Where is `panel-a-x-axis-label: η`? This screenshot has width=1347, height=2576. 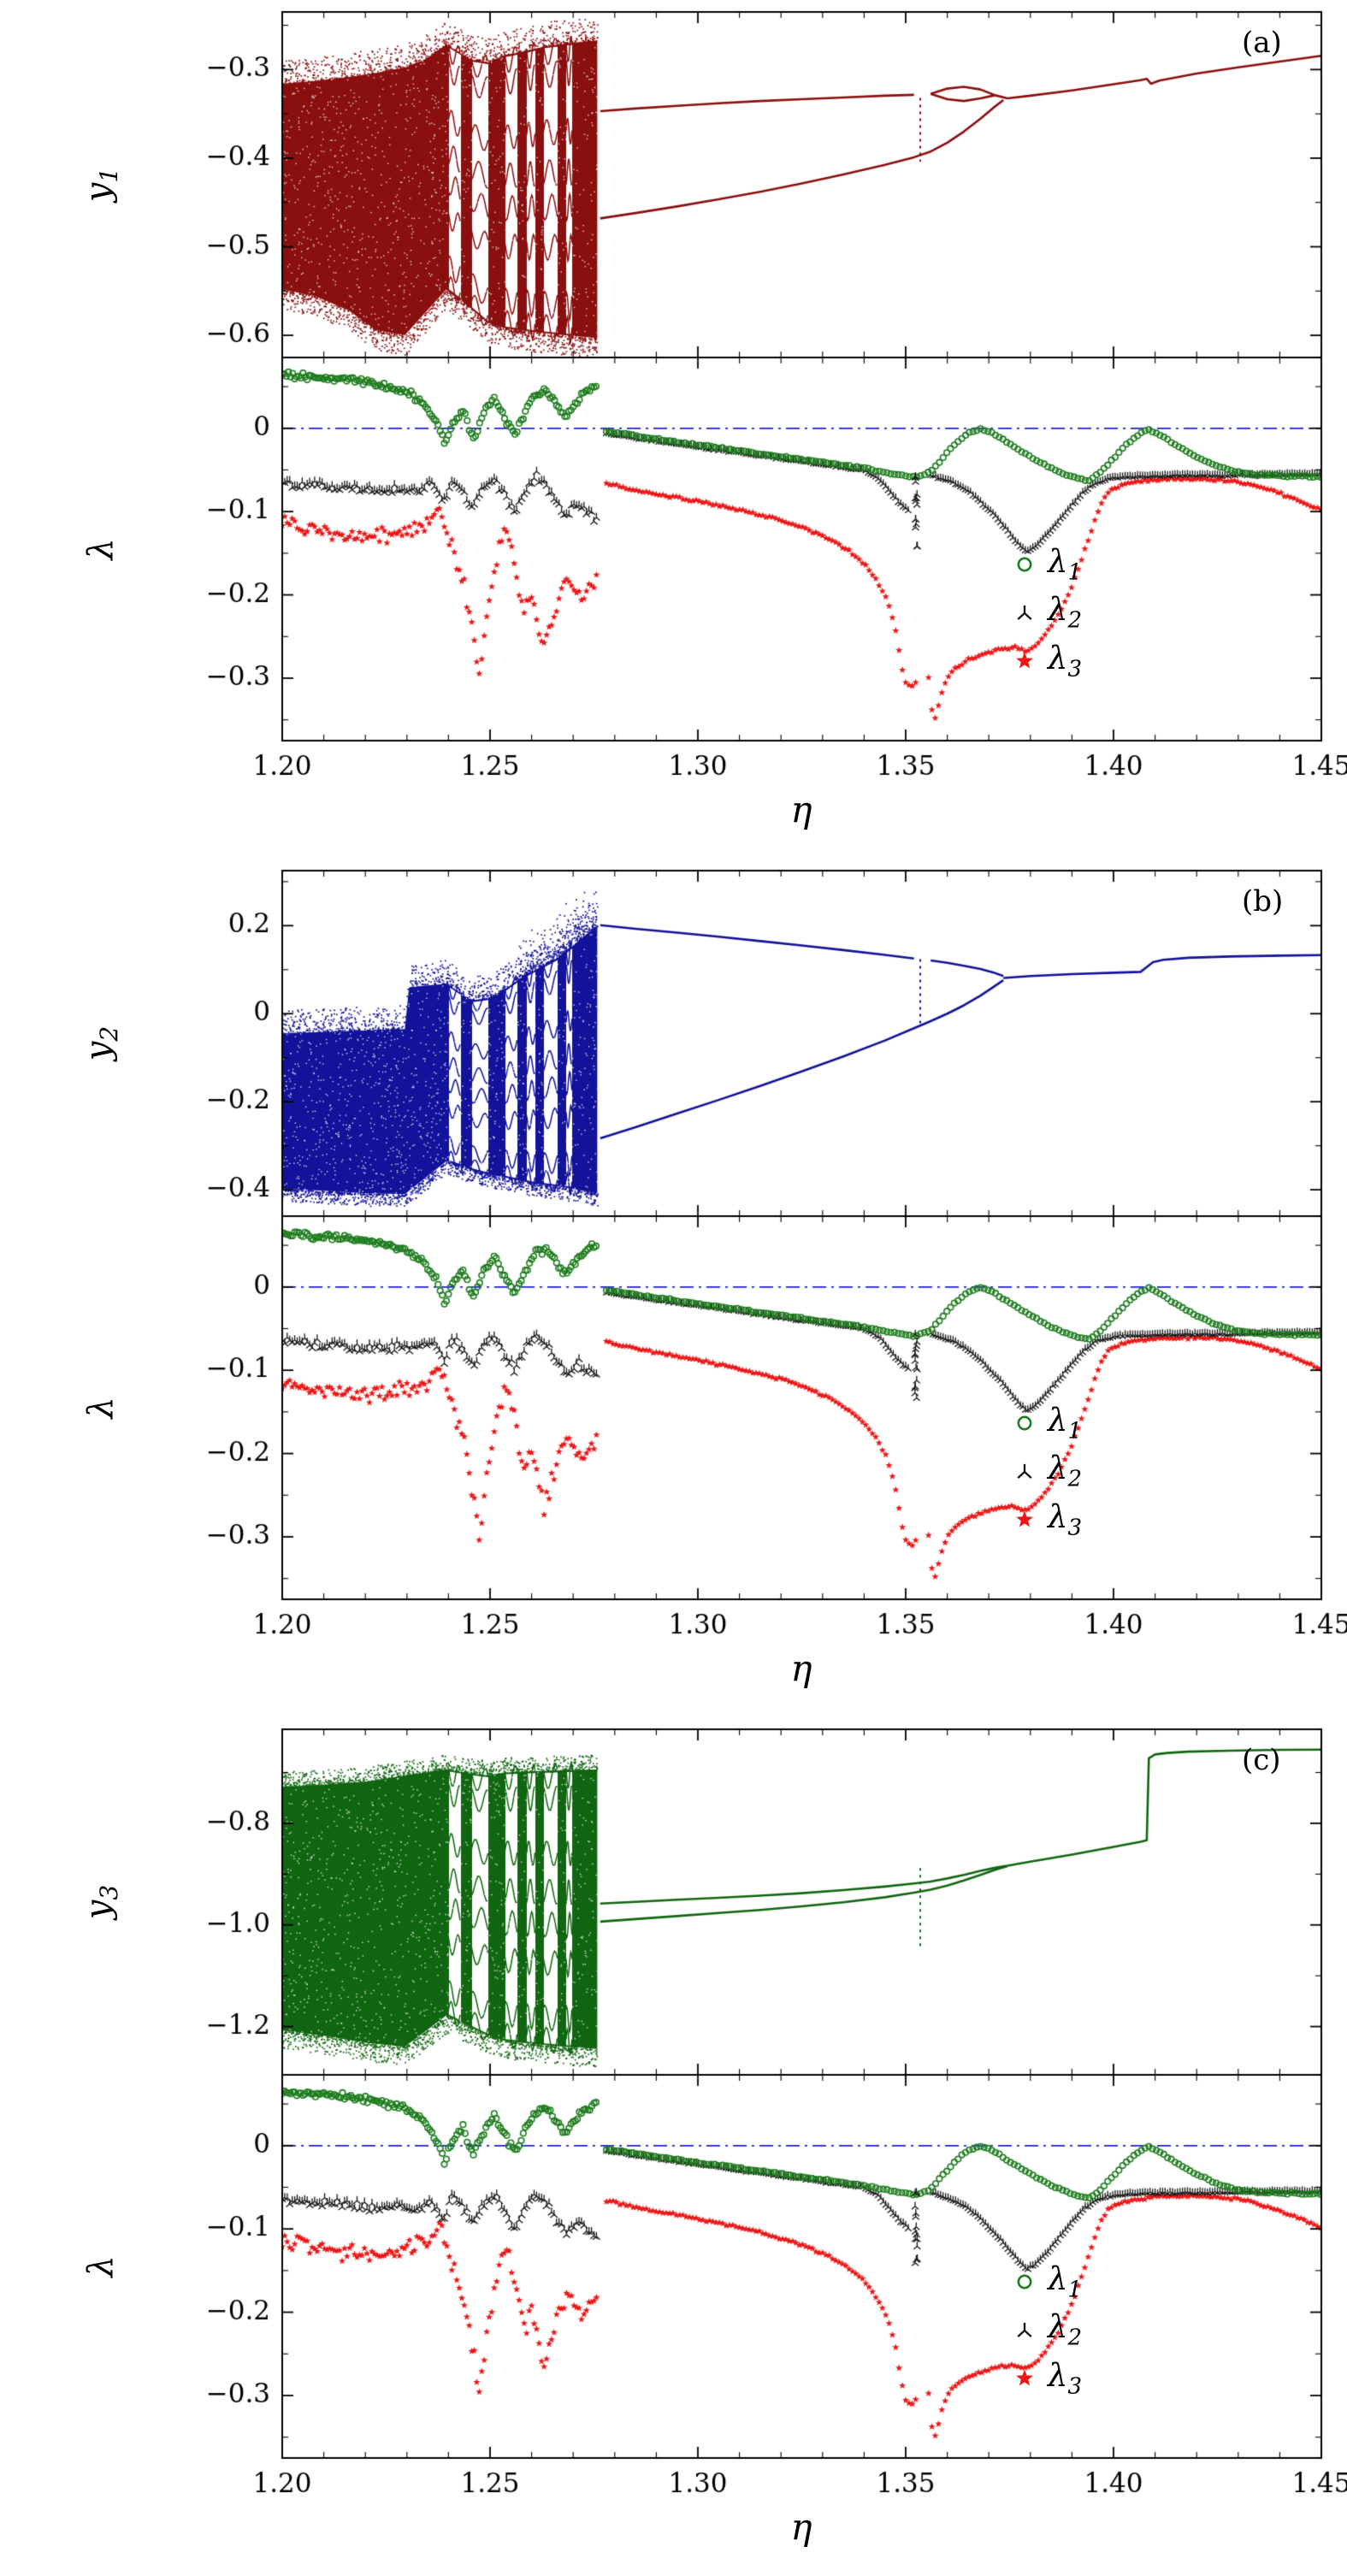
panel-a-x-axis-label: η is located at coordinates (801, 809).